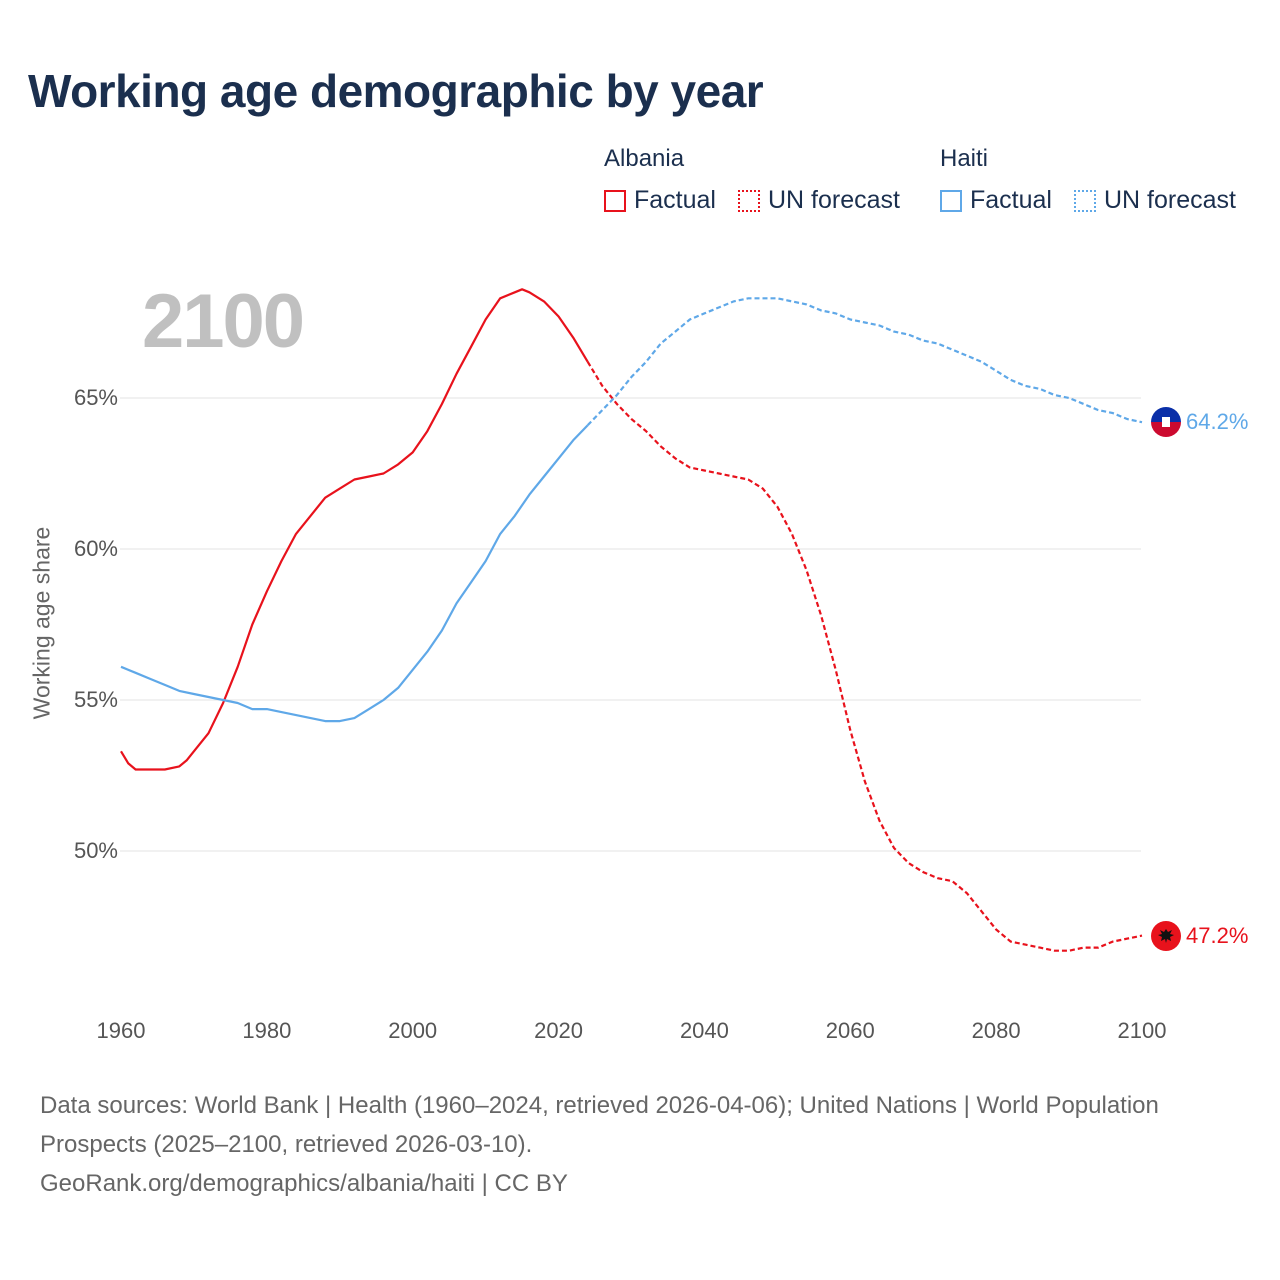 The width and height of the screenshot is (1280, 1280). Describe the element at coordinates (559, 1030) in the screenshot. I see `x-tick-label: 2020` at that location.